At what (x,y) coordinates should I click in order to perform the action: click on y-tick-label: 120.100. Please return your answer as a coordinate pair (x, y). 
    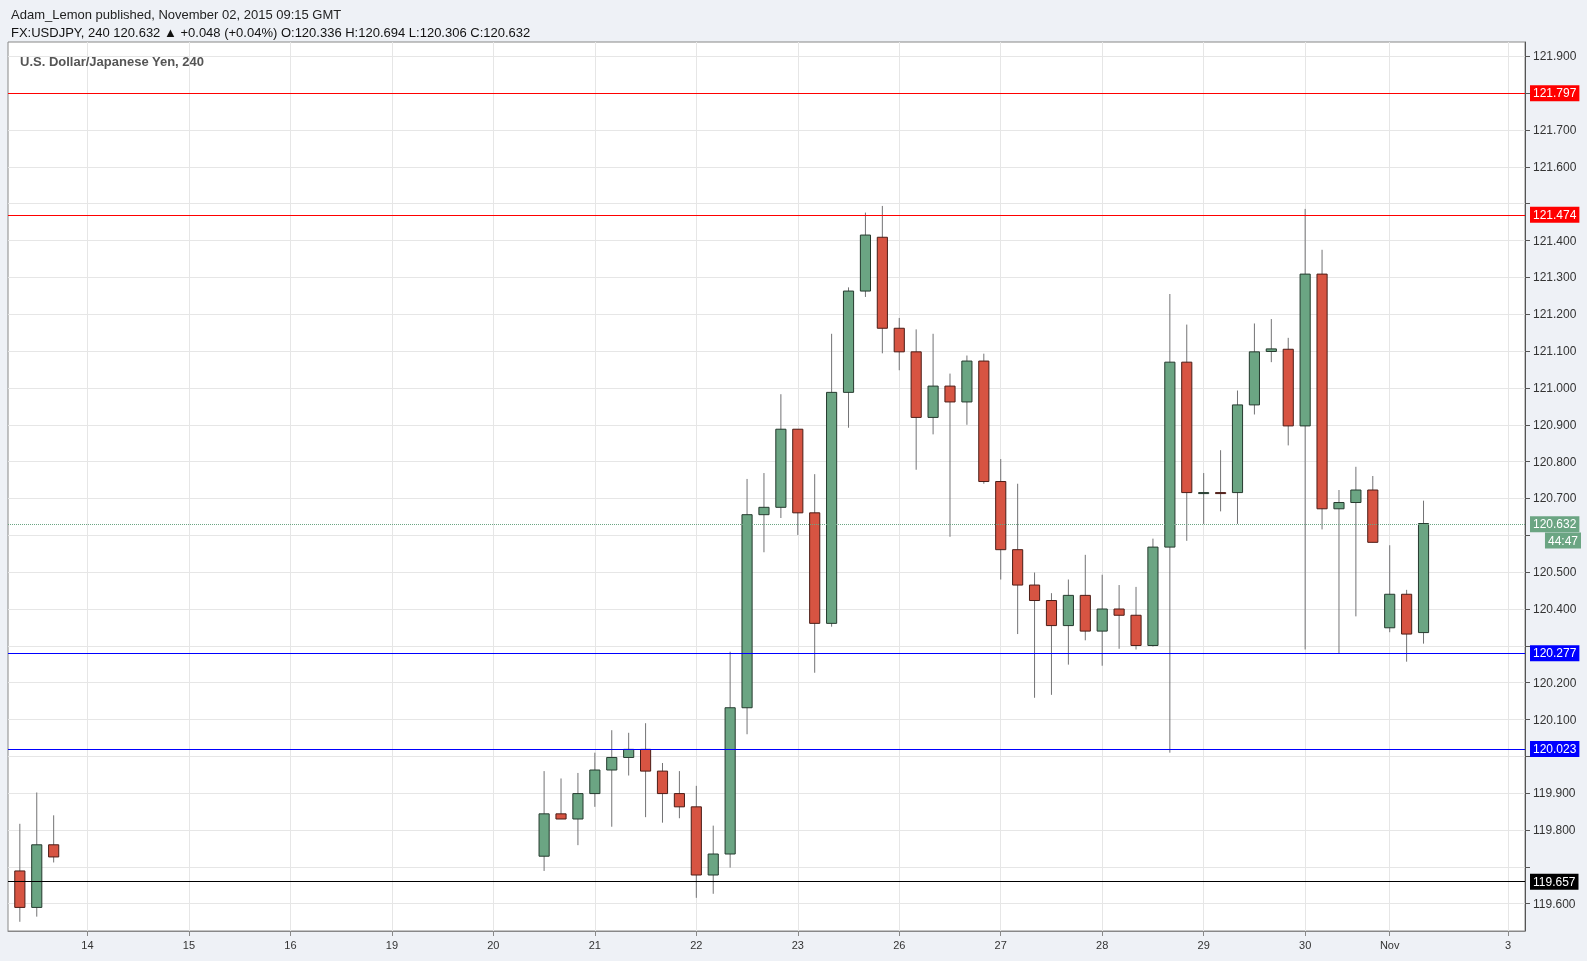
    Looking at the image, I should click on (1555, 719).